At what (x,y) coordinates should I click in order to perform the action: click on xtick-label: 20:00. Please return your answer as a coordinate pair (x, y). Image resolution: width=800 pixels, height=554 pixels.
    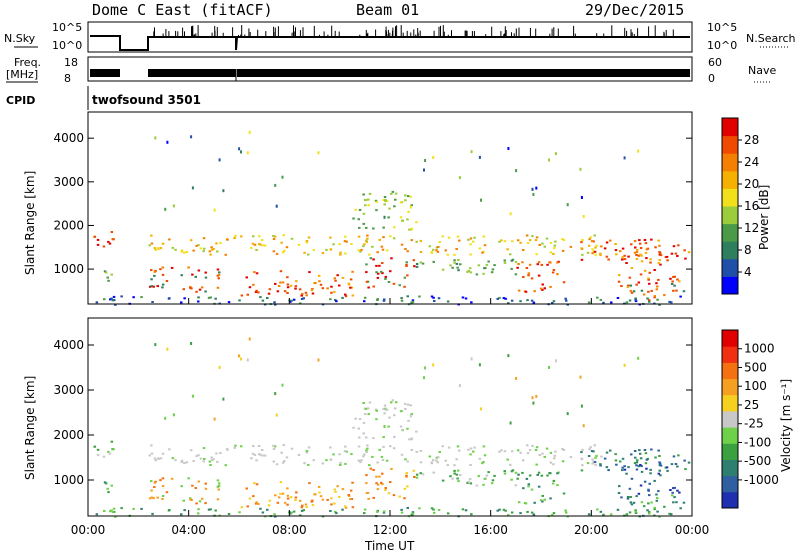
    Looking at the image, I should click on (591, 530).